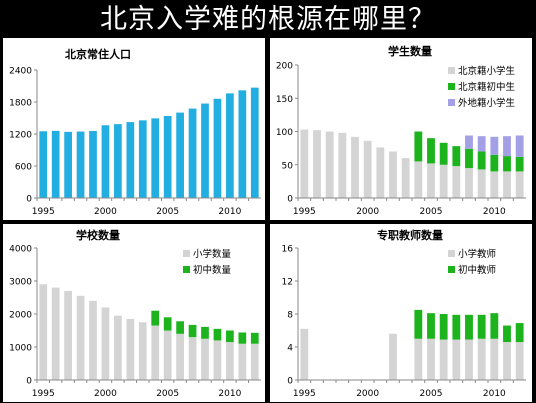 The height and width of the screenshot is (403, 536). What do you see at coordinates (494, 326) in the screenshot?
I see `bar-t2-2010` at bounding box center [494, 326].